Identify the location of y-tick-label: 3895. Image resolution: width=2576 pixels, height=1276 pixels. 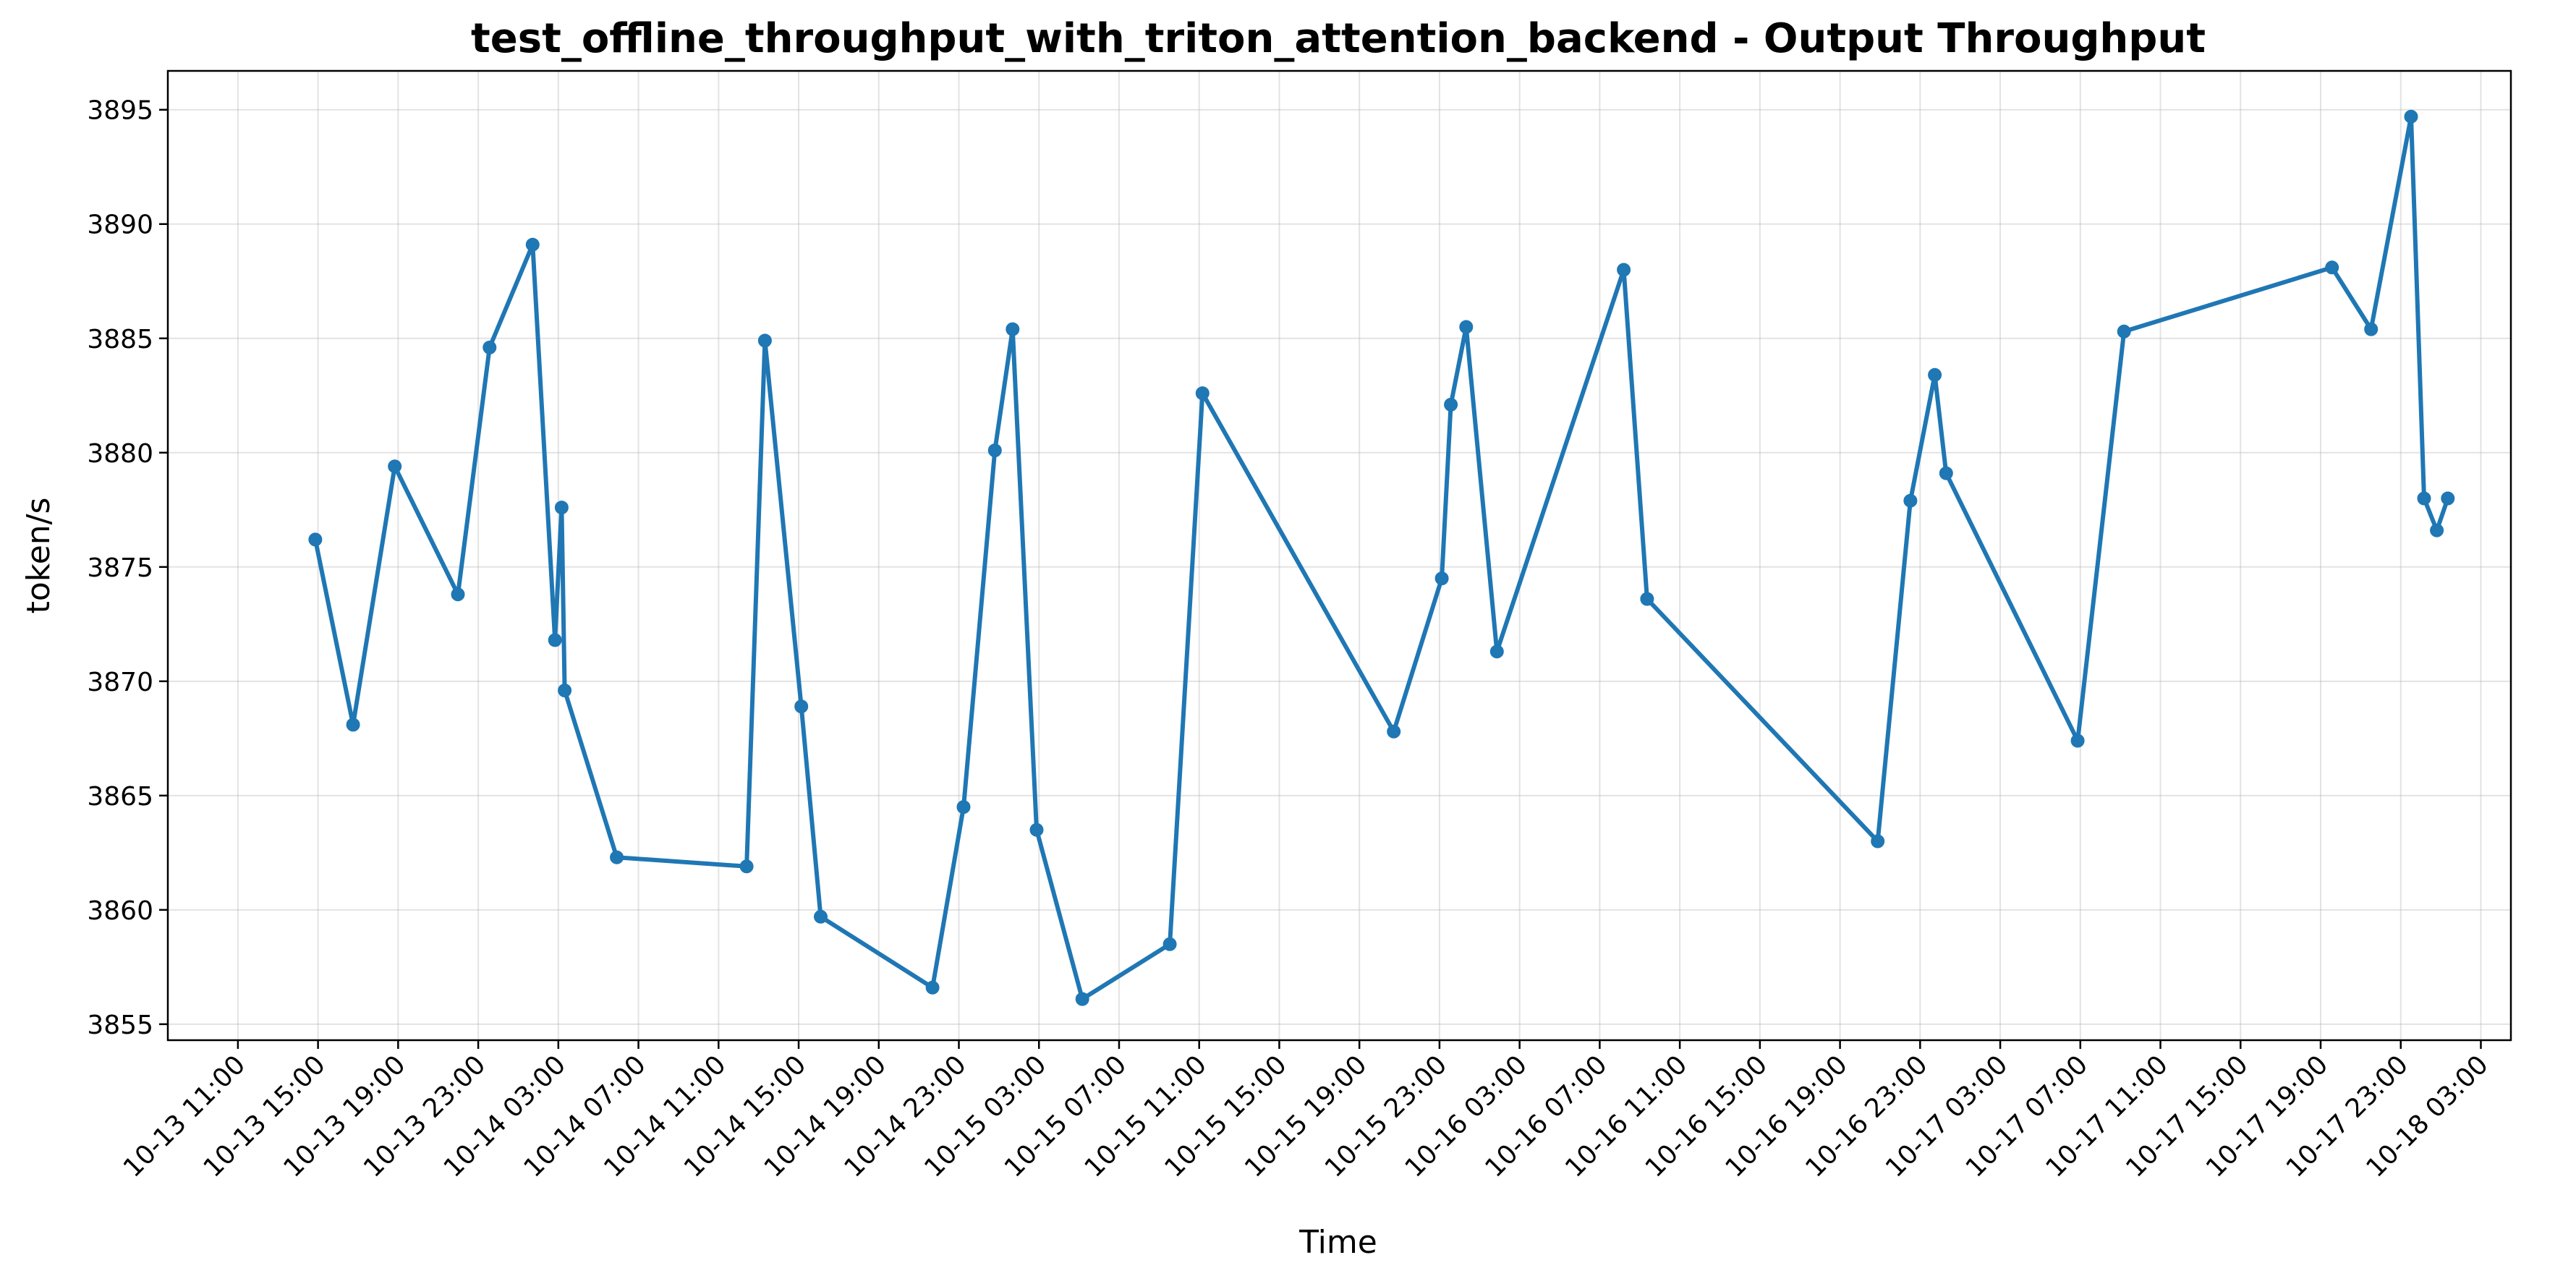
(120, 111).